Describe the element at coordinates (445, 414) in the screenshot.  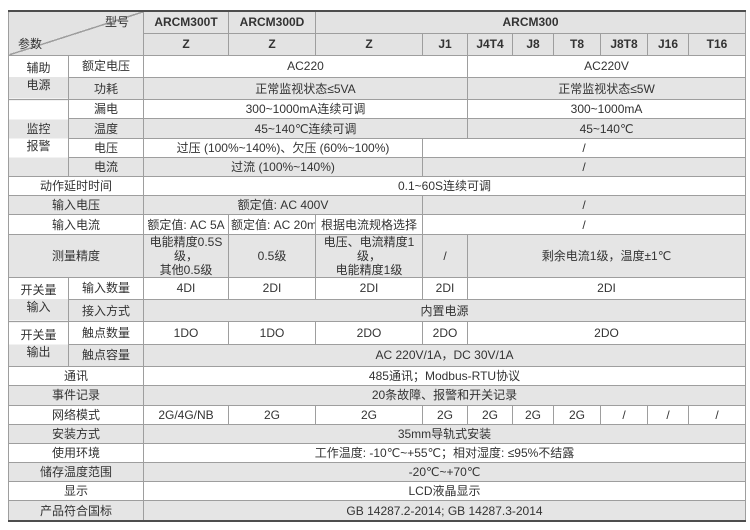
I see `value-network-3: 2G` at that location.